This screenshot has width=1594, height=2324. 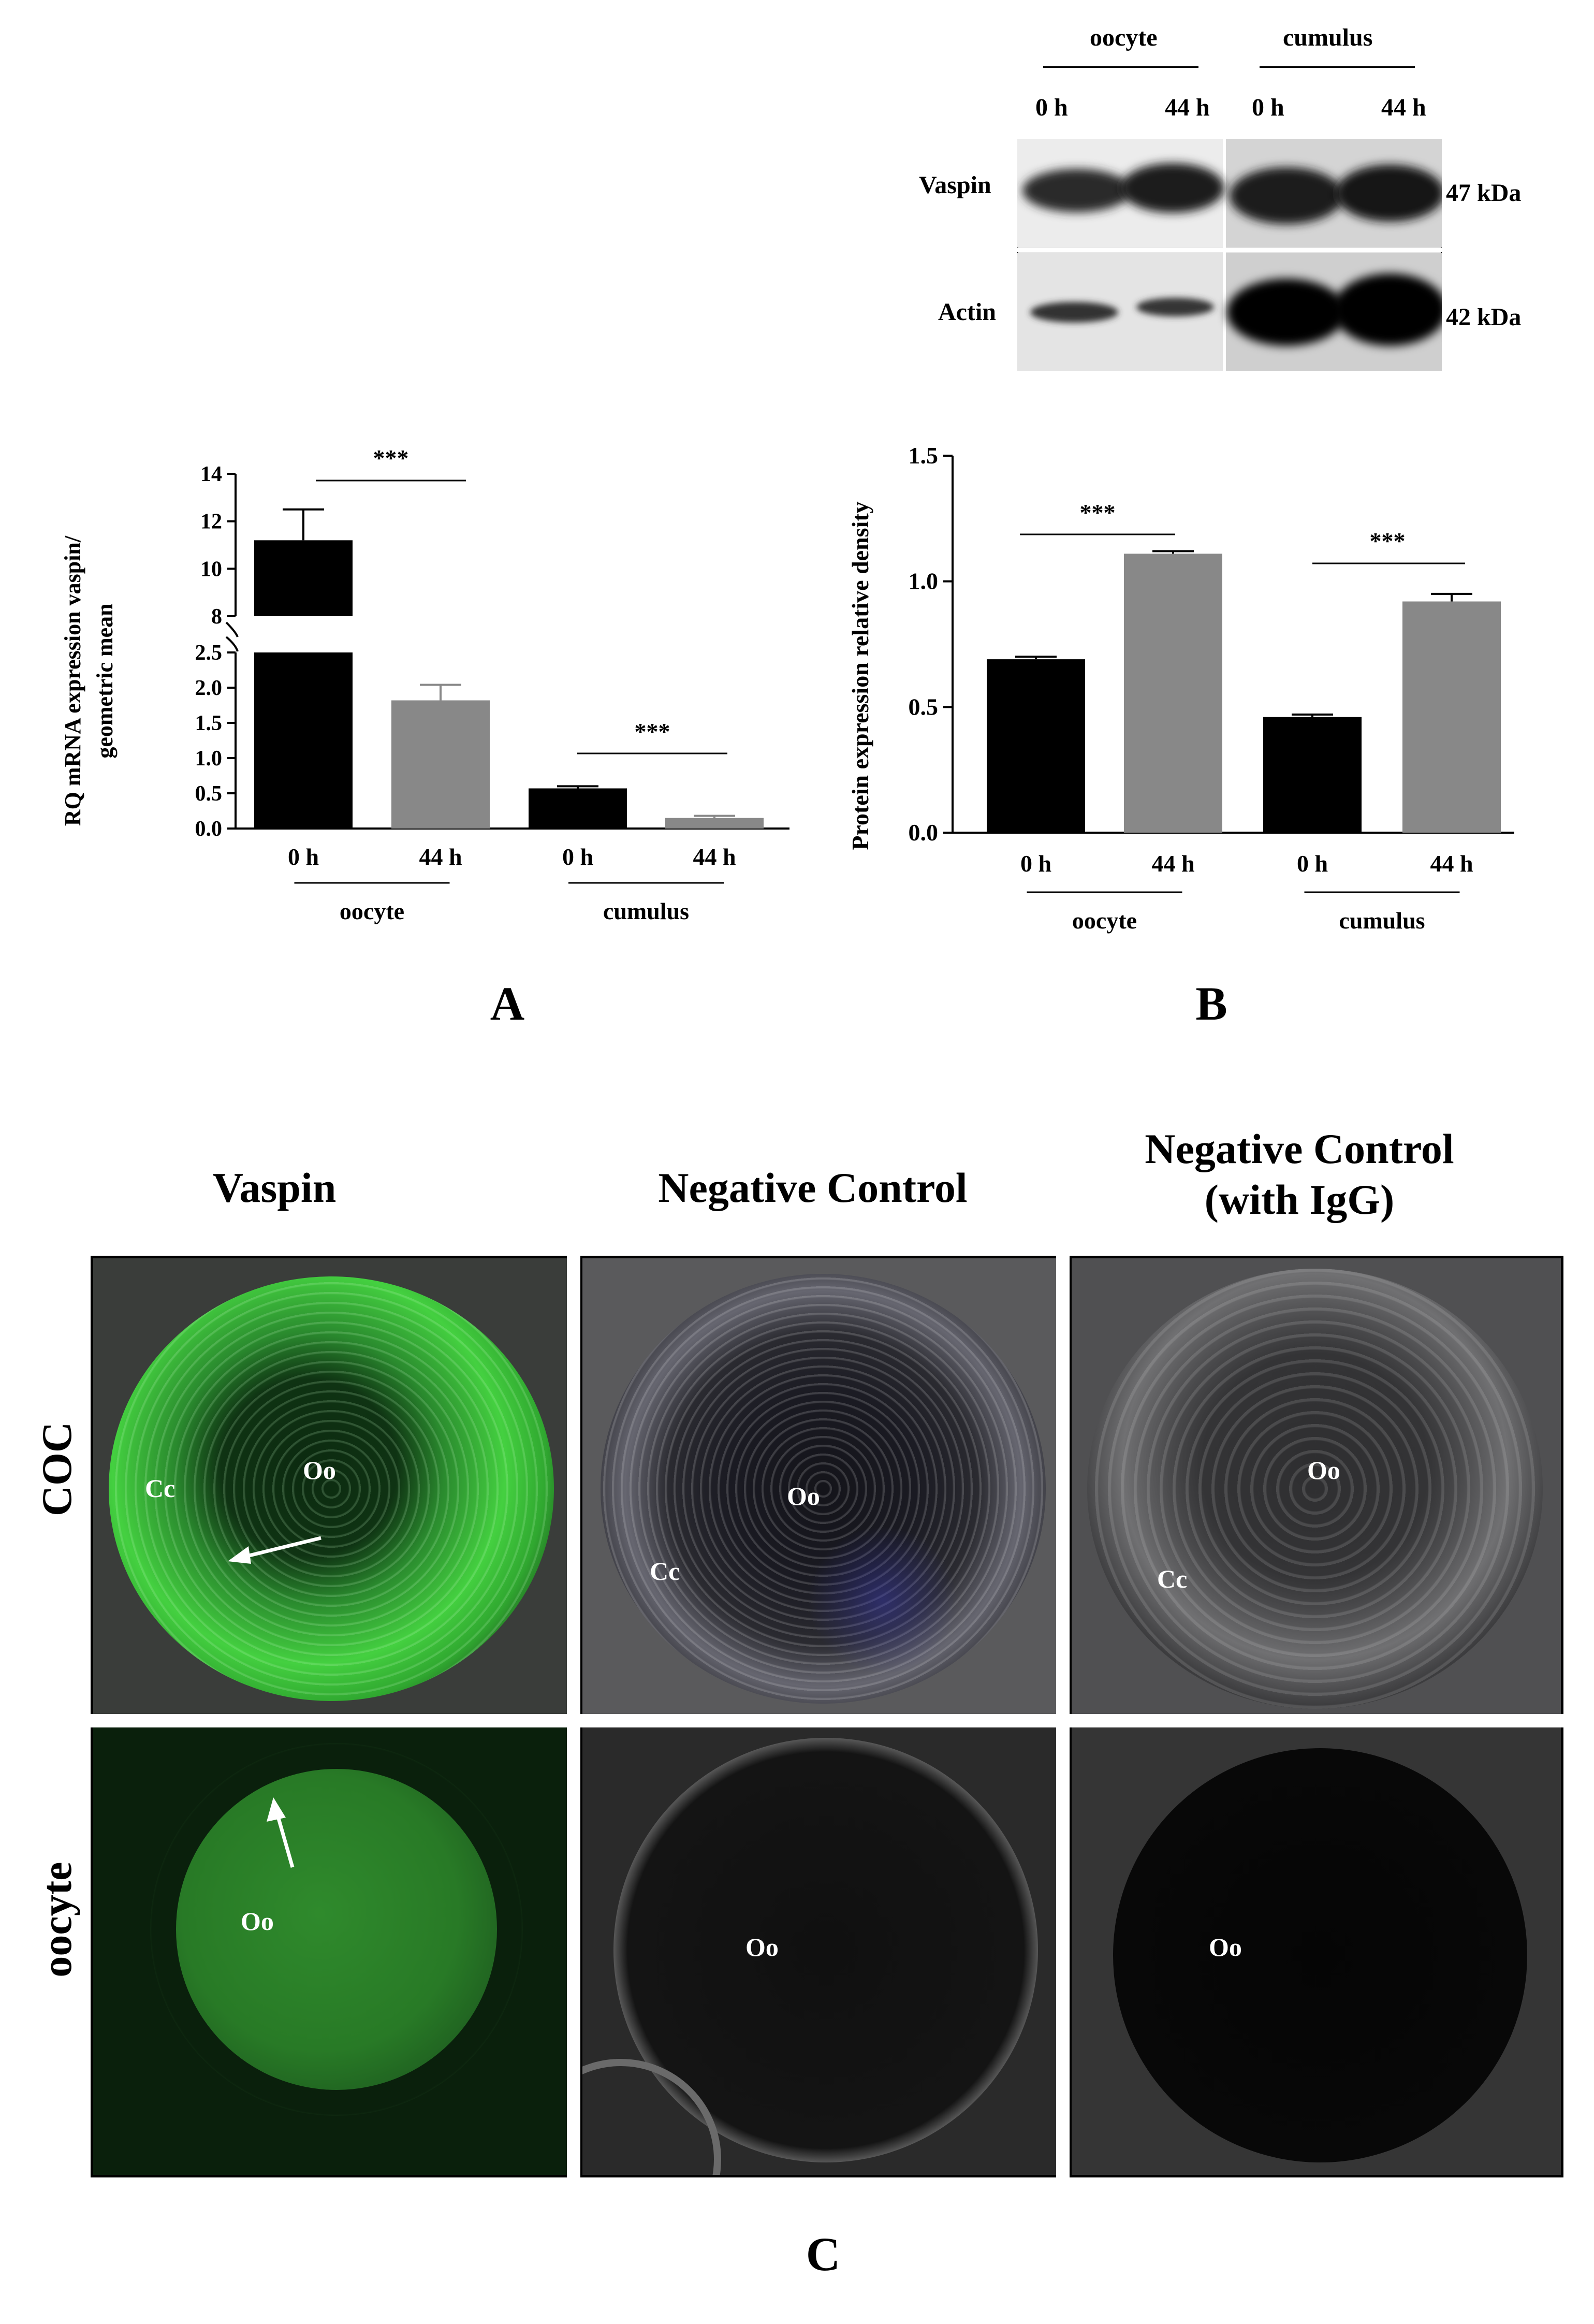 What do you see at coordinates (1484, 317) in the screenshot?
I see `wb-size-42: 42 kDa` at bounding box center [1484, 317].